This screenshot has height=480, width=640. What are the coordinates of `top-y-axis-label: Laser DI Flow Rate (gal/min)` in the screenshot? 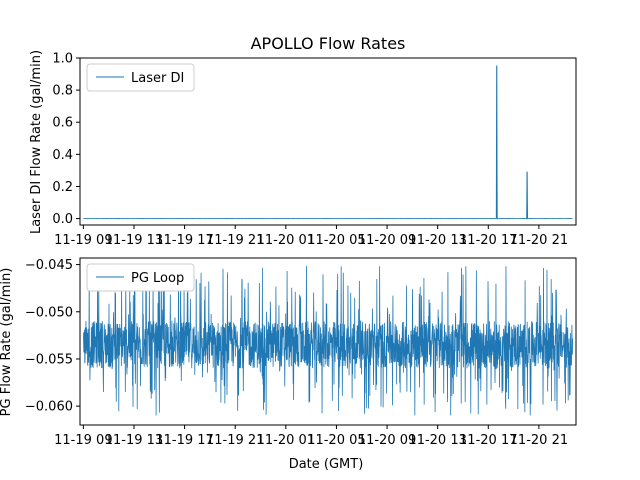 It's located at (36, 142).